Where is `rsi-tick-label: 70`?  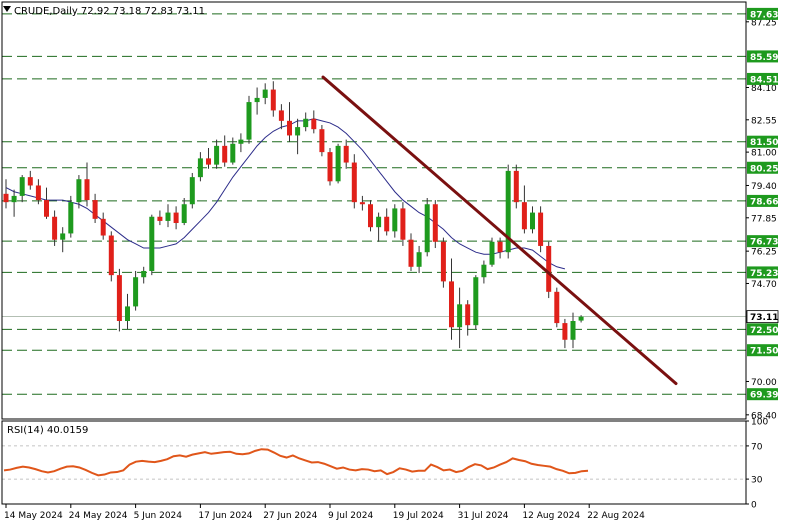 rsi-tick-label: 70 is located at coordinates (757, 447).